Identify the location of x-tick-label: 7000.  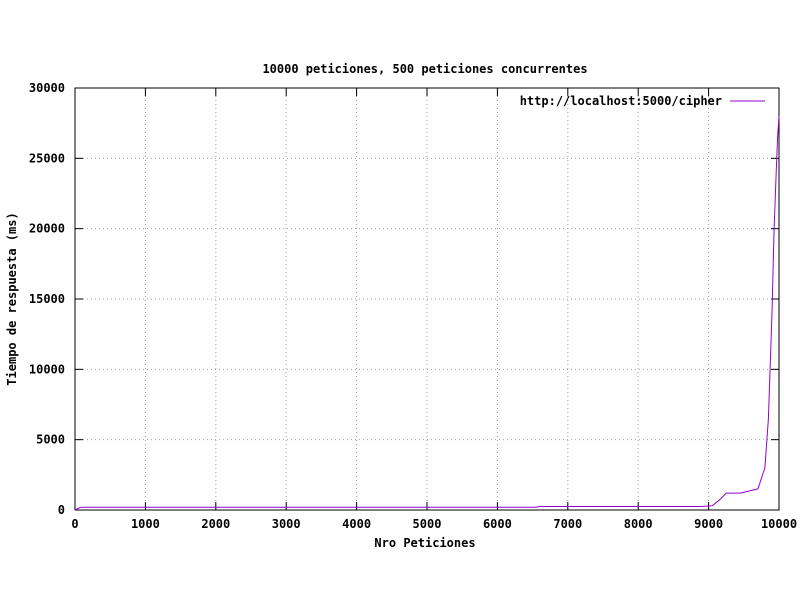
(567, 524).